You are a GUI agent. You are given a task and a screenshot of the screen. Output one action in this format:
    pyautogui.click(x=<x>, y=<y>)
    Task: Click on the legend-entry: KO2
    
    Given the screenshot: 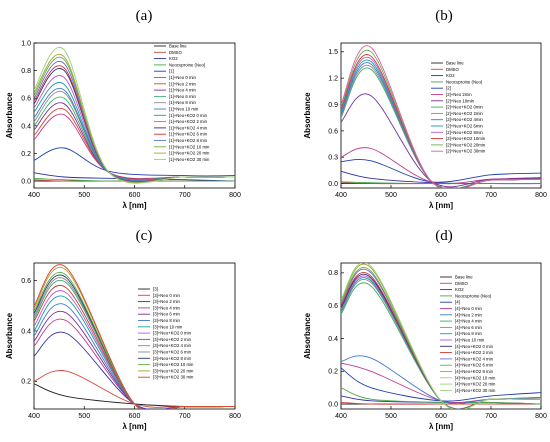 What is the action you would take?
    pyautogui.click(x=450, y=75)
    